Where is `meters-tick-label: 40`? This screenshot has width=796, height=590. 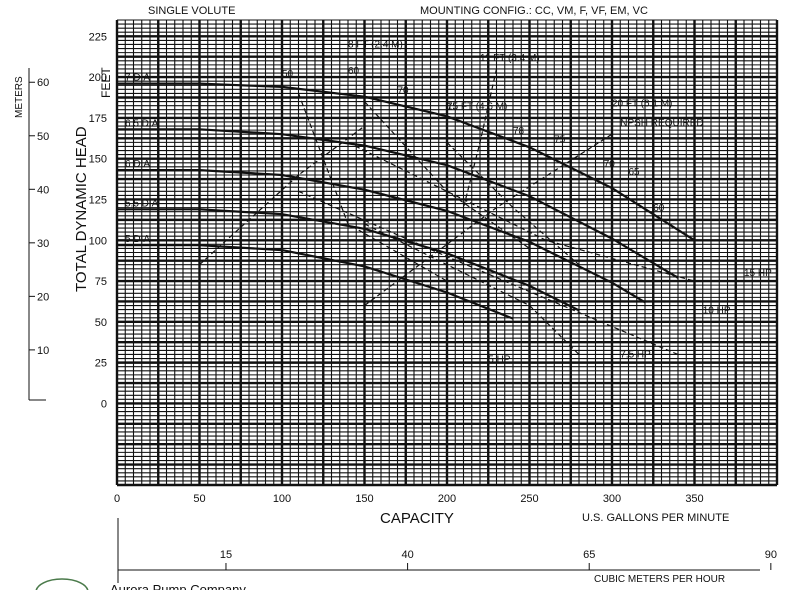
meters-tick-label: 40 is located at coordinates (43, 190).